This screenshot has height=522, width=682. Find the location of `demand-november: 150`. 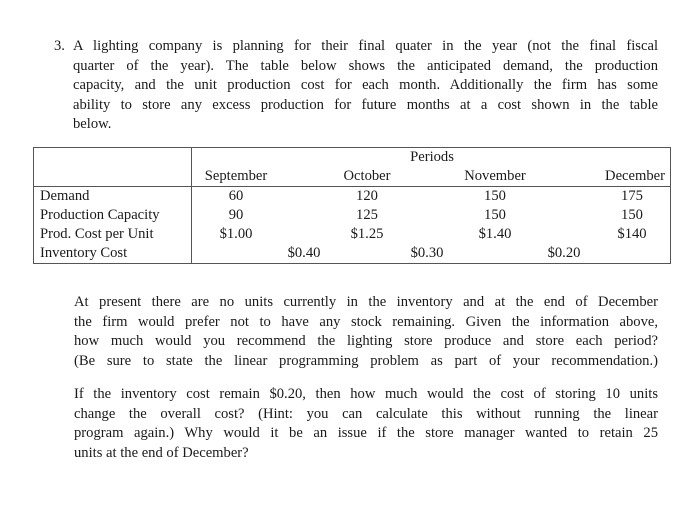

demand-november: 150 is located at coordinates (495, 196).